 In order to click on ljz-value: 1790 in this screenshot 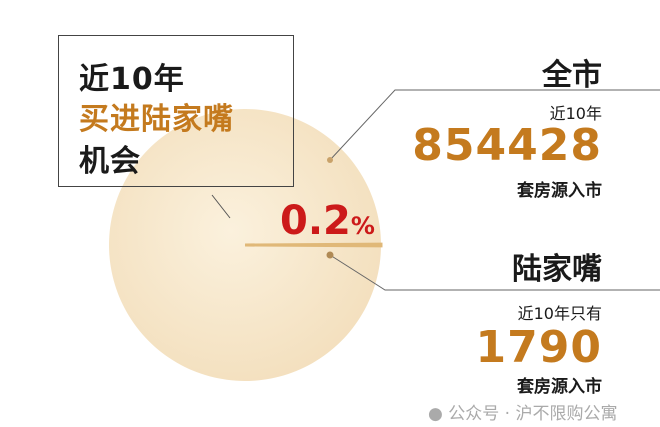, I will do `click(538, 347)`.